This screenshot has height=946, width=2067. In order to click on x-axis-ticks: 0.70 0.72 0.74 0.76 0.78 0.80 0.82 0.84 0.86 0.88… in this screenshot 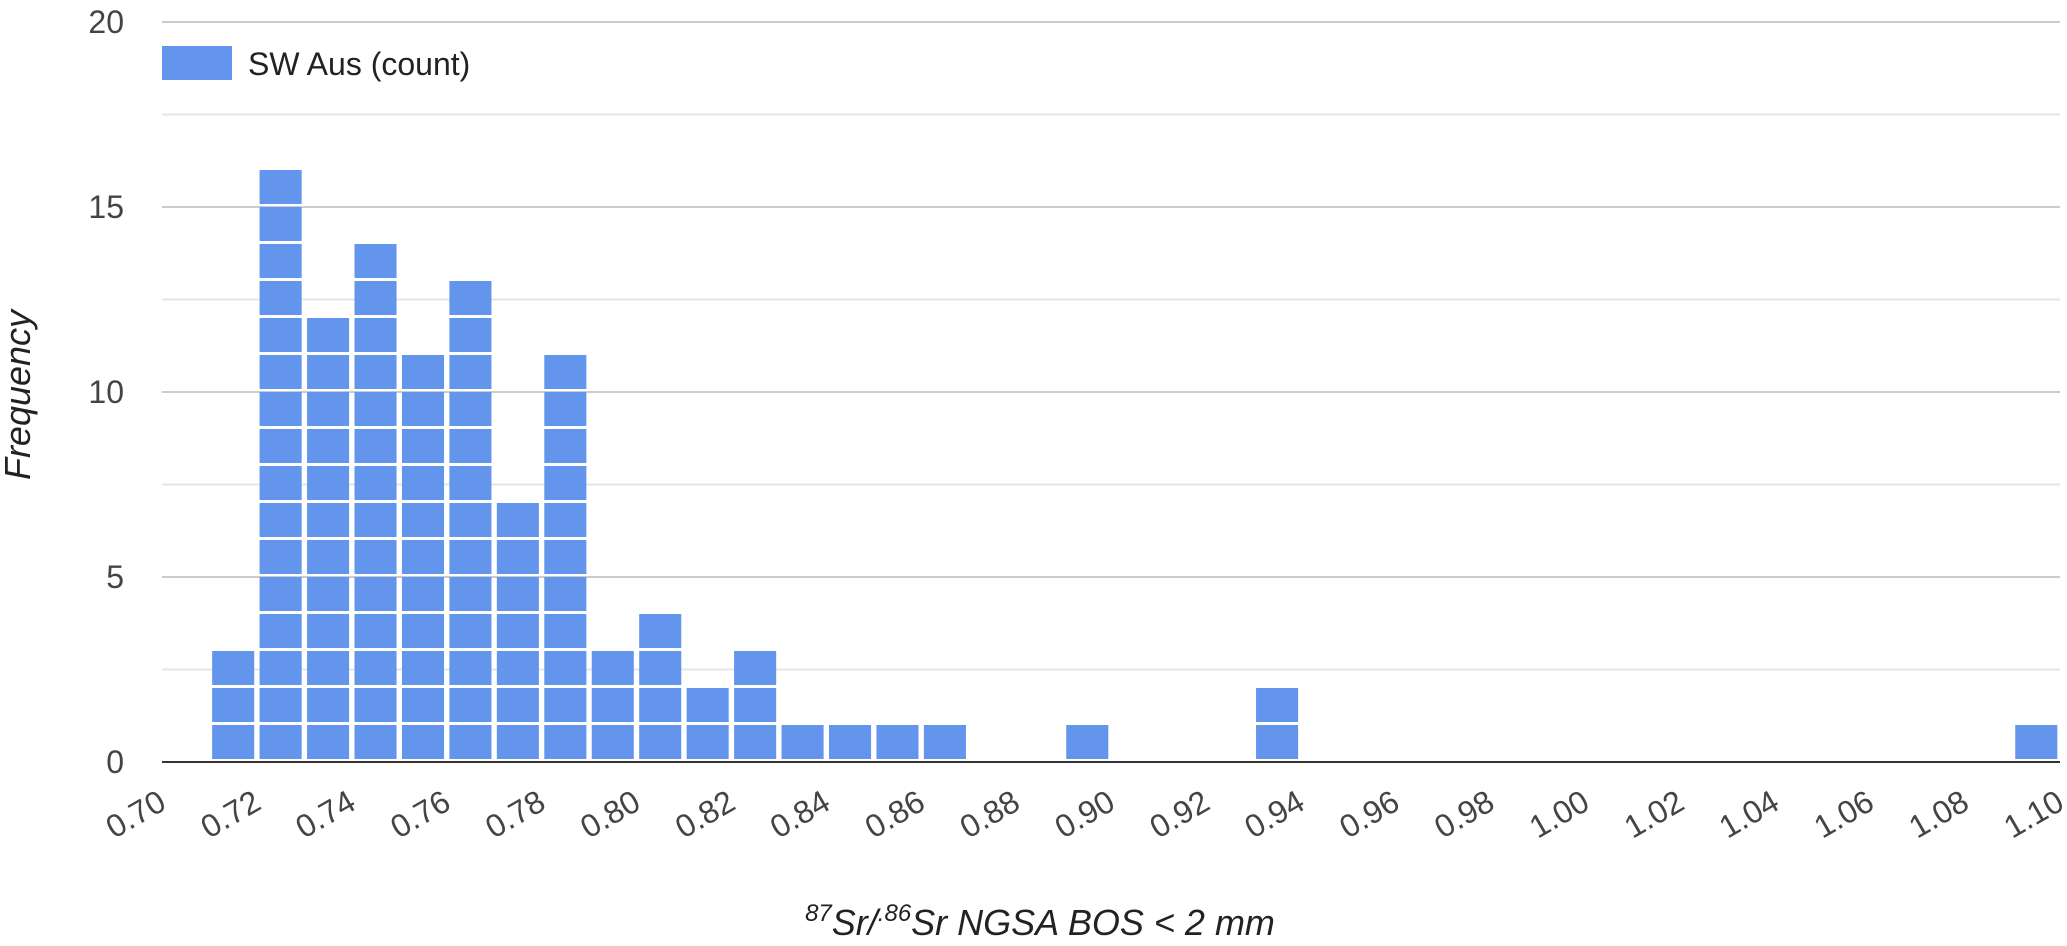, I will do `click(1083, 814)`.